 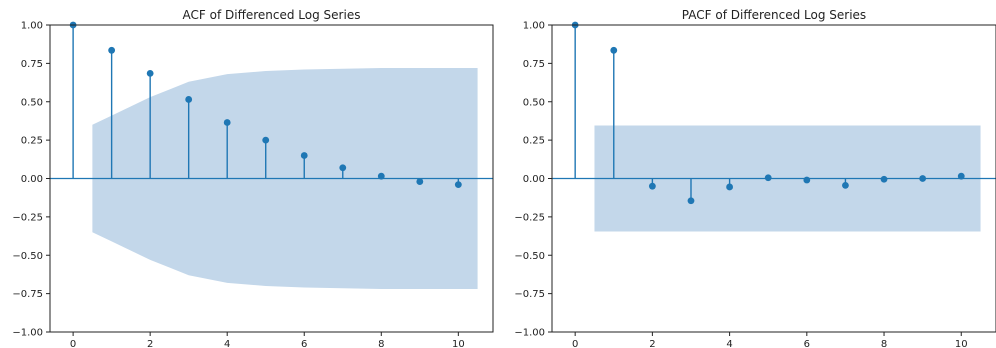 What do you see at coordinates (534, 26) in the screenshot?
I see `pacf-ytick-label: 1.00` at bounding box center [534, 26].